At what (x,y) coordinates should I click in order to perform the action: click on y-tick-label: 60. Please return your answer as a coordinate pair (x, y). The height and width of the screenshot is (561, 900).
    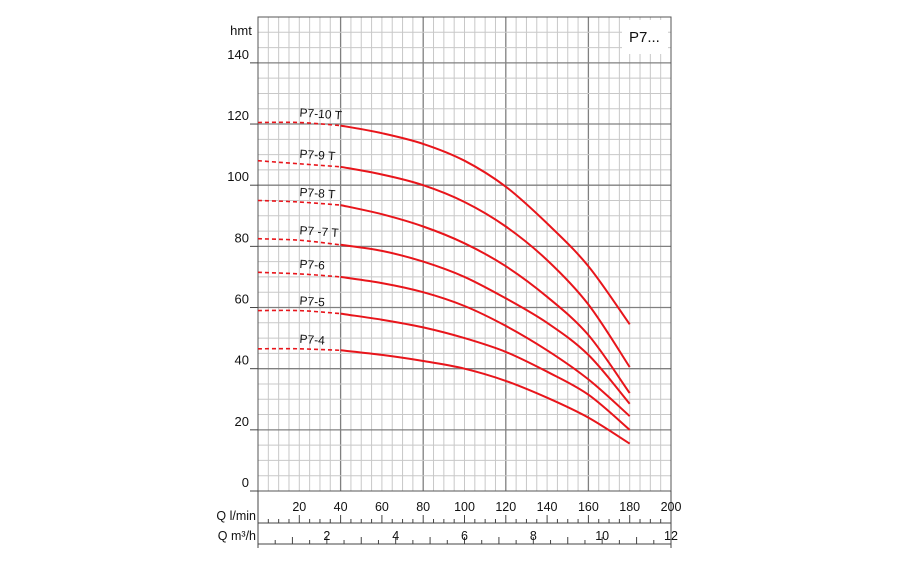
    Looking at the image, I should click on (242, 299).